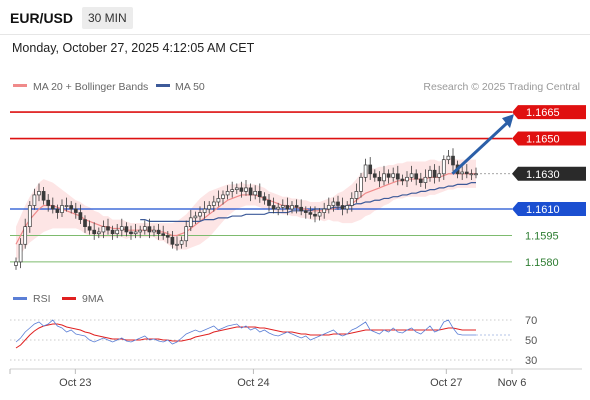  I want to click on ma50-legend-label: MA 50, so click(190, 87).